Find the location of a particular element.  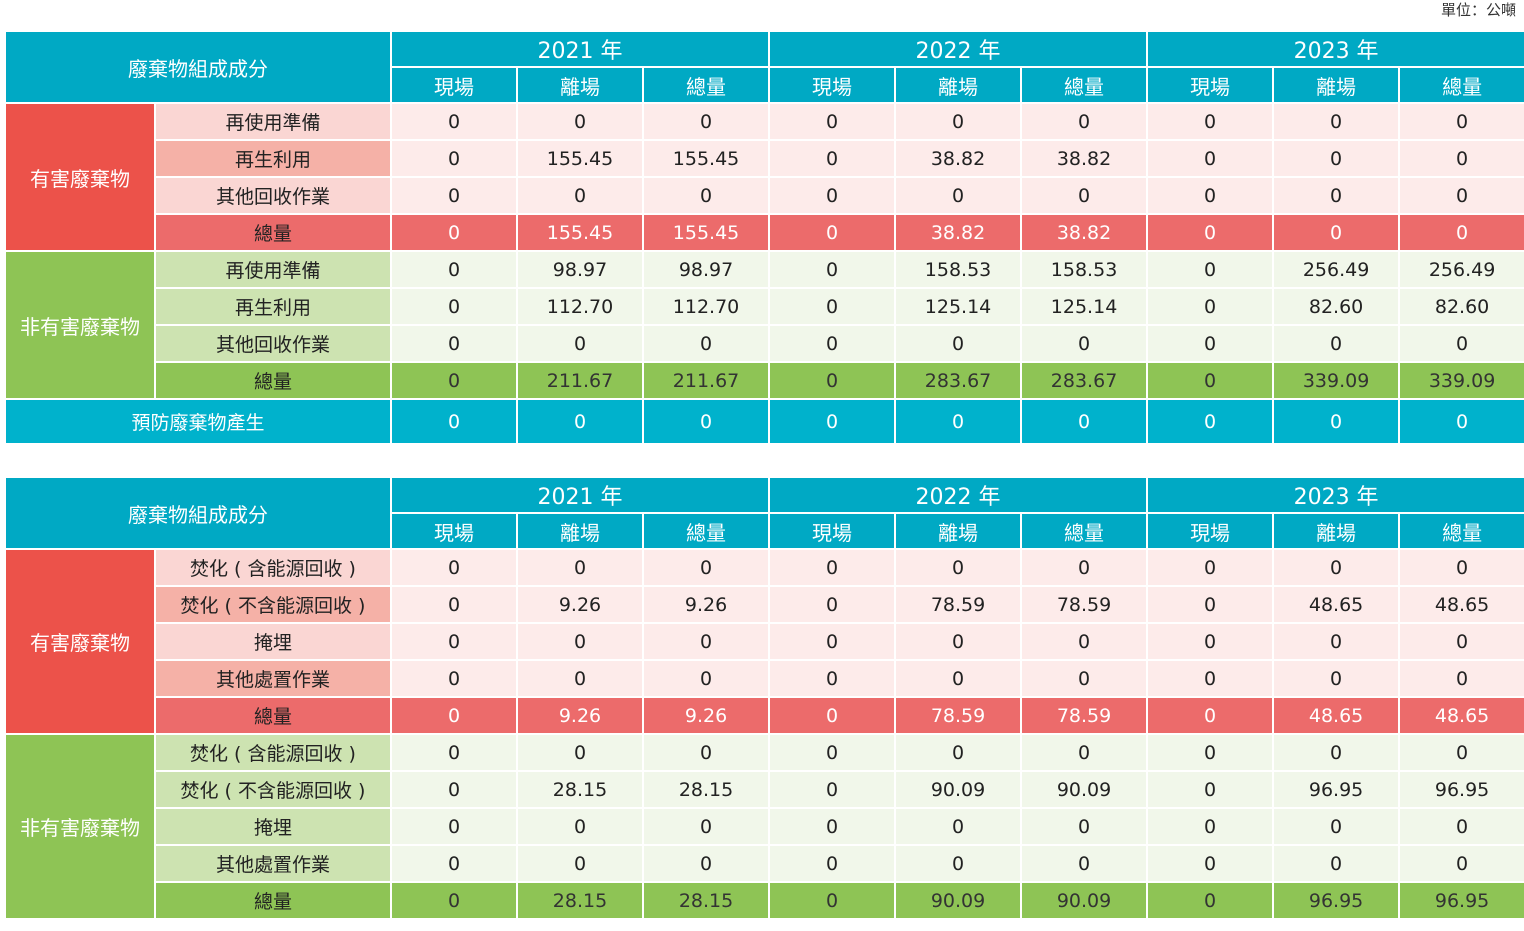

total-value: 96.95 is located at coordinates (1336, 900).